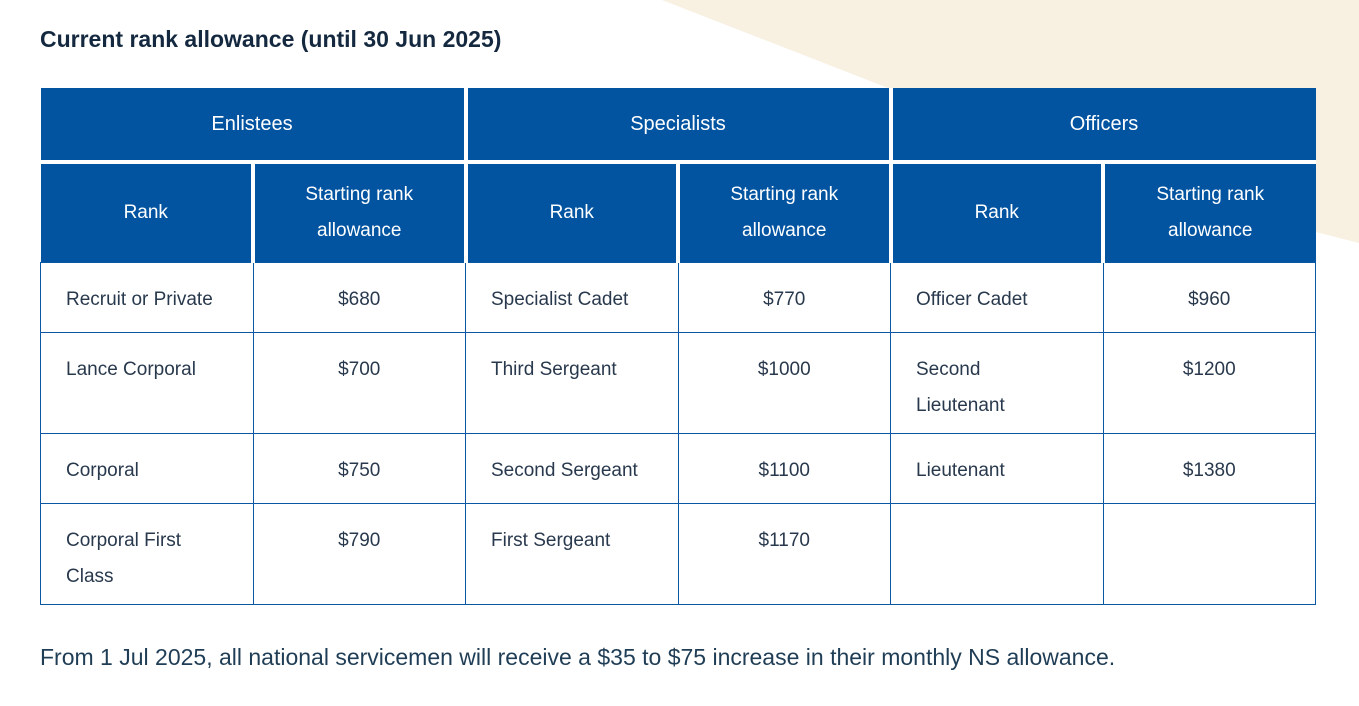 Image resolution: width=1359 pixels, height=706 pixels. What do you see at coordinates (147, 297) in the screenshot?
I see `cell-rank: Recruit or Private` at bounding box center [147, 297].